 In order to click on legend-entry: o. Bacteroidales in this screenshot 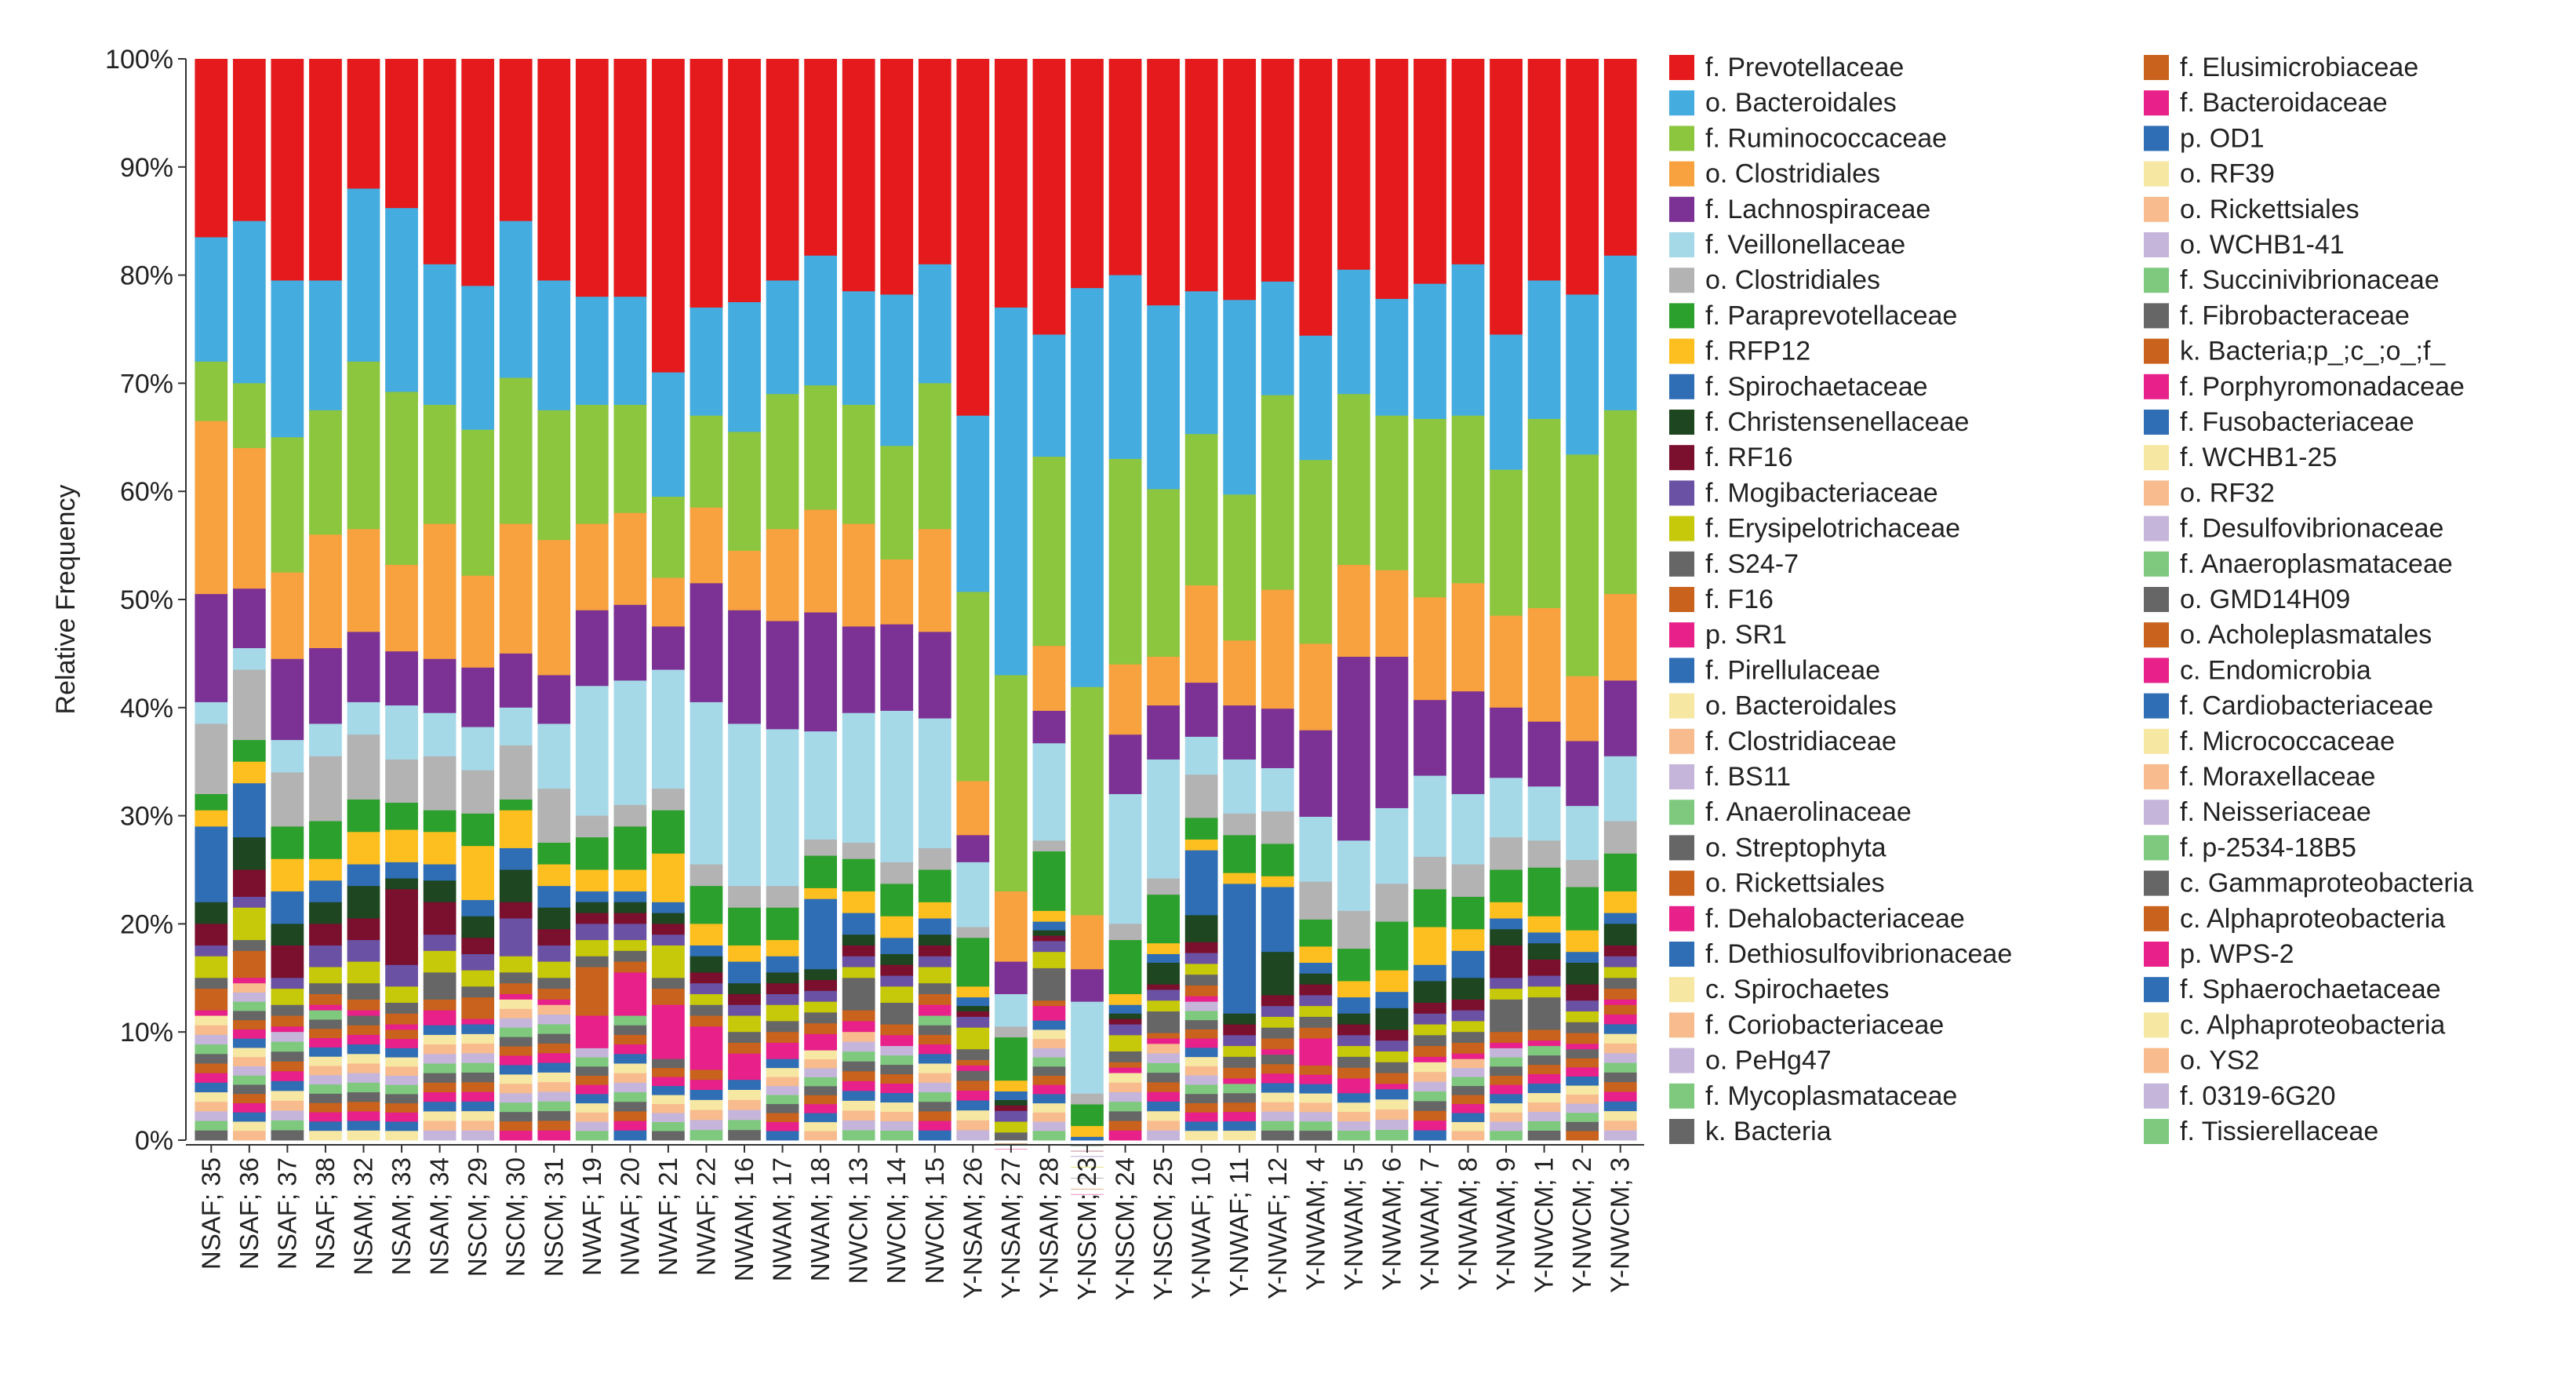, I will do `click(1783, 706)`.